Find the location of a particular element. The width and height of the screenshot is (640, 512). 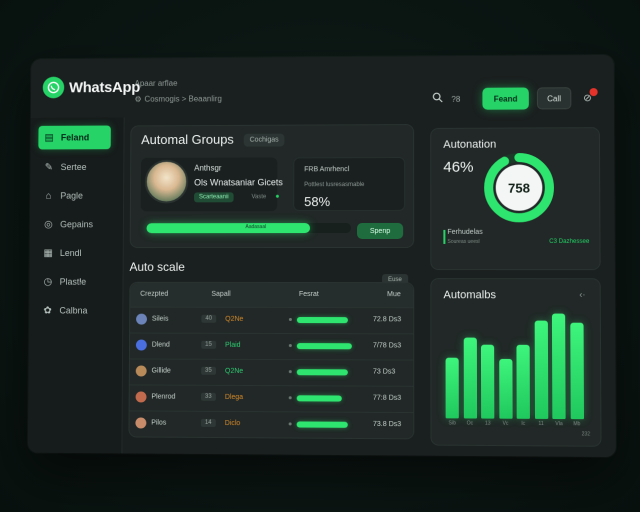

call-button: Call is located at coordinates (554, 98).